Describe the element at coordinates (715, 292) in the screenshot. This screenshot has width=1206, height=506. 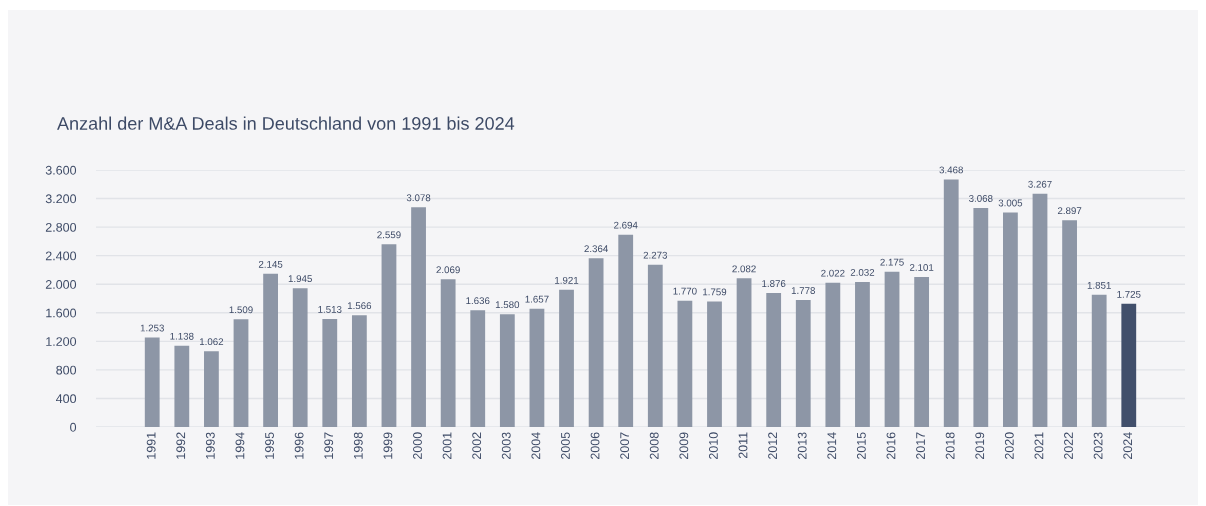
I see `data-label: 1.759` at that location.